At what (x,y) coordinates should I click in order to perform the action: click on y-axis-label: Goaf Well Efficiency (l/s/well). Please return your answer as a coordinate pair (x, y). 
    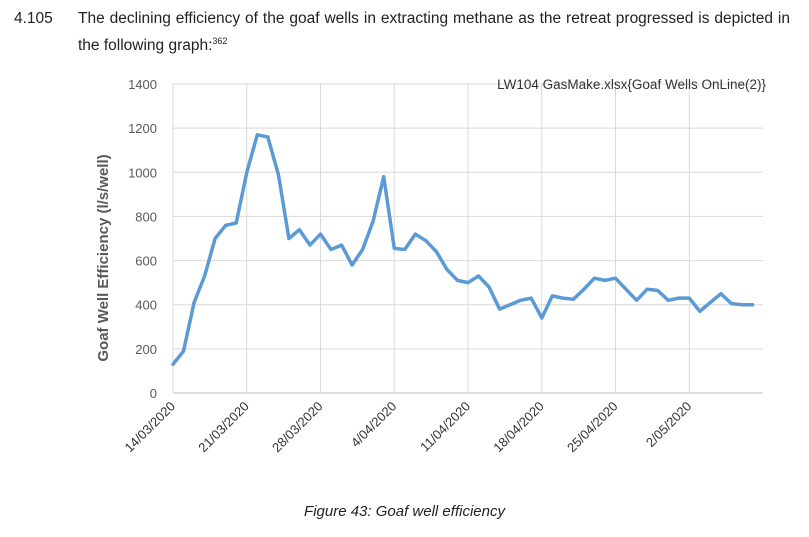
    Looking at the image, I should click on (103, 257).